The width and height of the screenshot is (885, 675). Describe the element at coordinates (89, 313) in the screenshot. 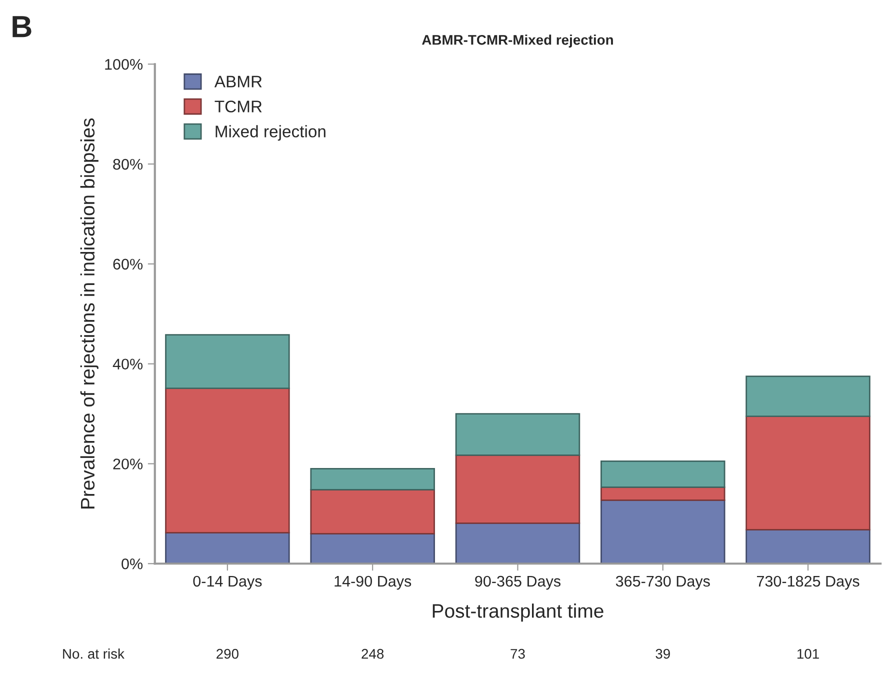

I see `y-axis-title: Prevalence of rejections in indication biopsies` at that location.